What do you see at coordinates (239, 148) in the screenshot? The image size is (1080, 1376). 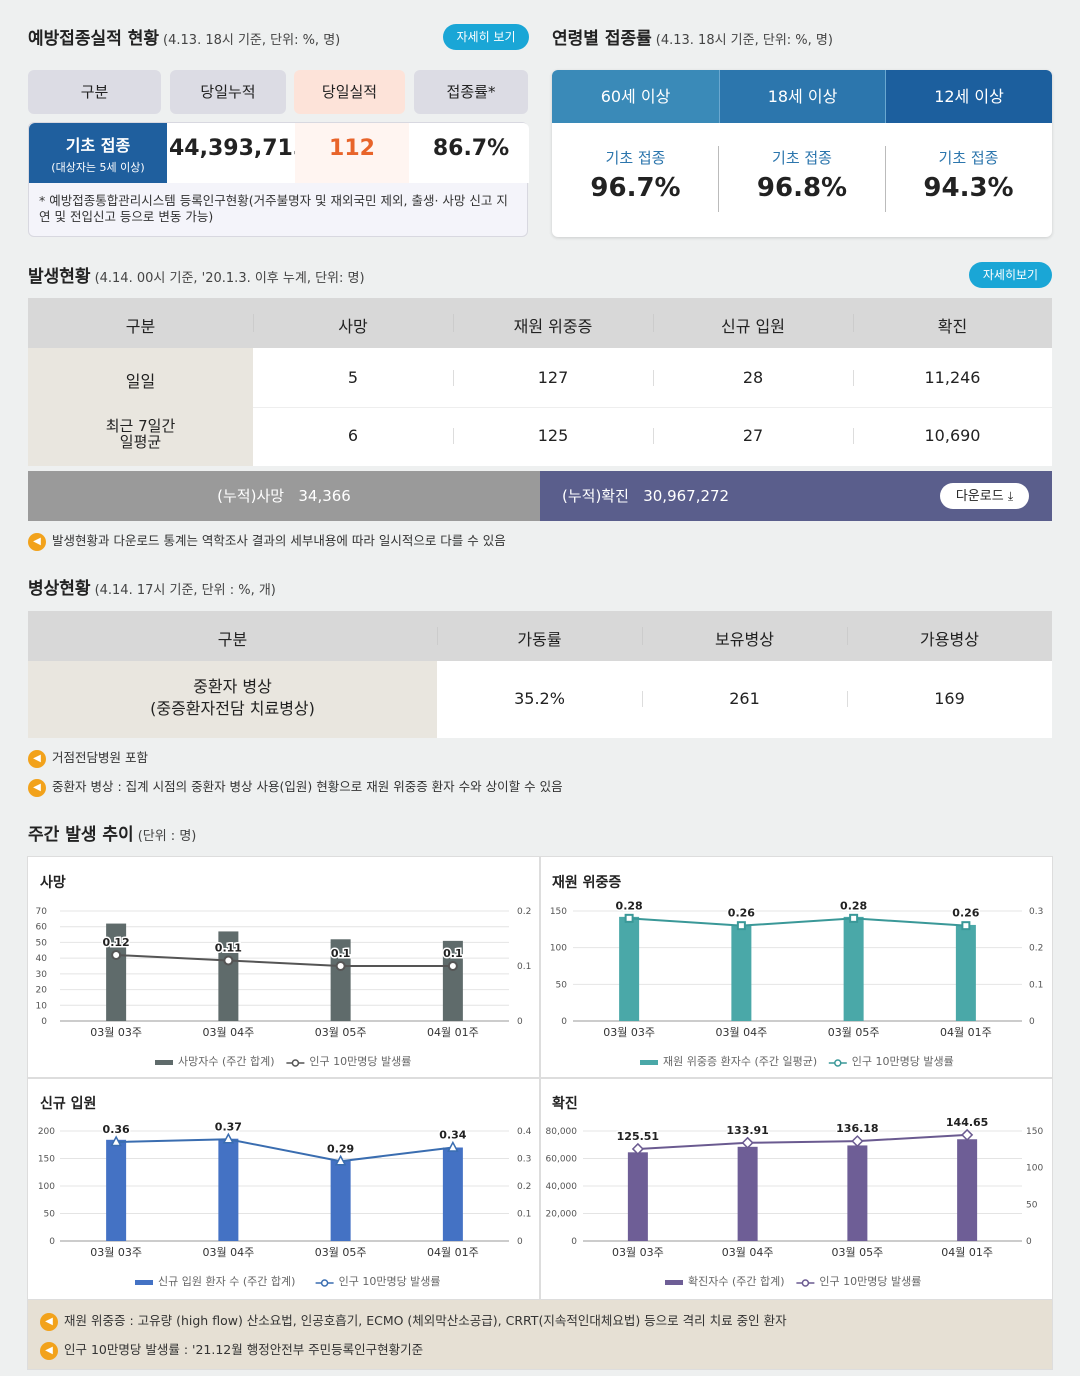 I see `vac-cumulative-value: 44,393,715` at bounding box center [239, 148].